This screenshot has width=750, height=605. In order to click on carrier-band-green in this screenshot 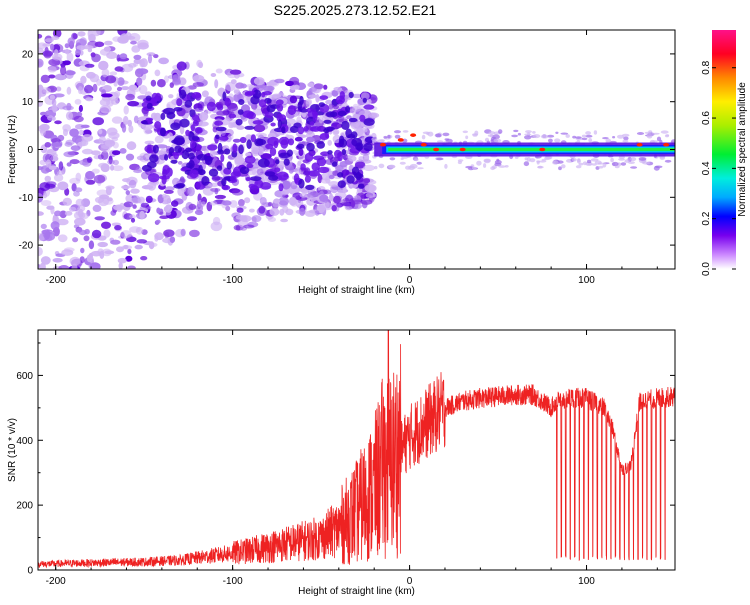, I will do `click(531, 149)`.